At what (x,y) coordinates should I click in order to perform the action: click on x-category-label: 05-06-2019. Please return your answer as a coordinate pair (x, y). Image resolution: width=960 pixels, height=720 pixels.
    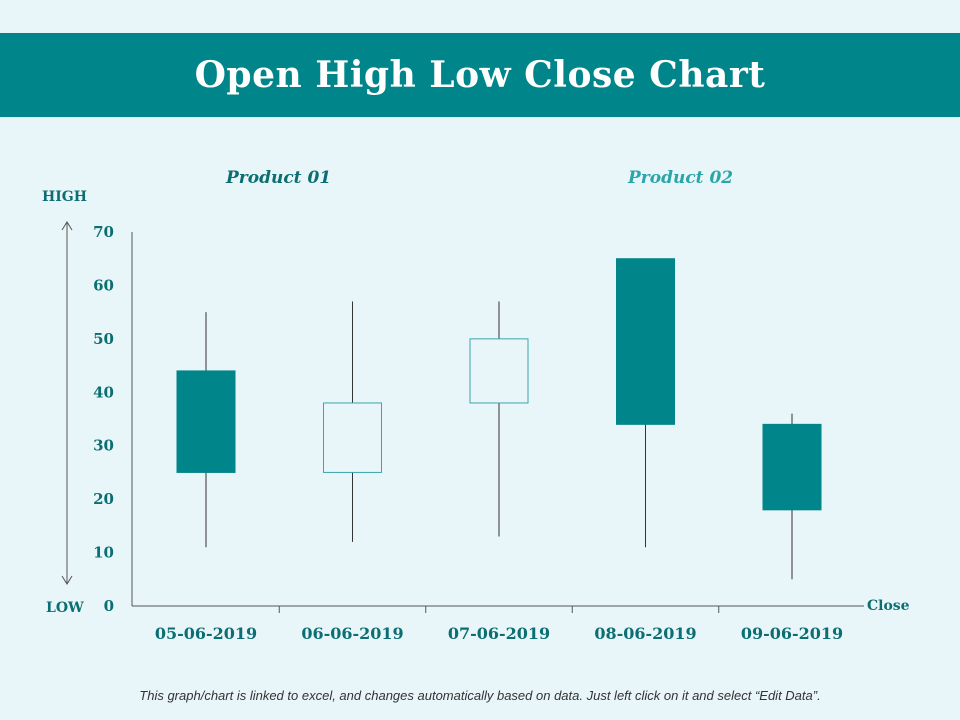
    Looking at the image, I should click on (206, 633).